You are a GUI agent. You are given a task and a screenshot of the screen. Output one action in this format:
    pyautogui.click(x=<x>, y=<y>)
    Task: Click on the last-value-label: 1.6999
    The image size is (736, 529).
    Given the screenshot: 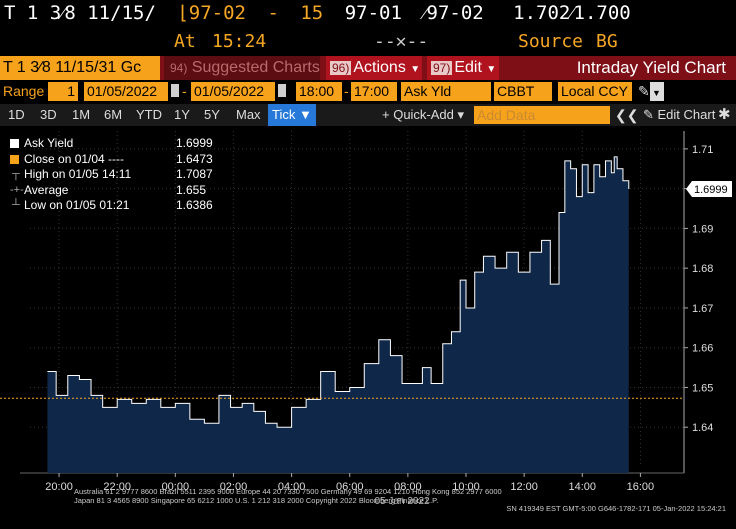 What is the action you would take?
    pyautogui.click(x=711, y=190)
    